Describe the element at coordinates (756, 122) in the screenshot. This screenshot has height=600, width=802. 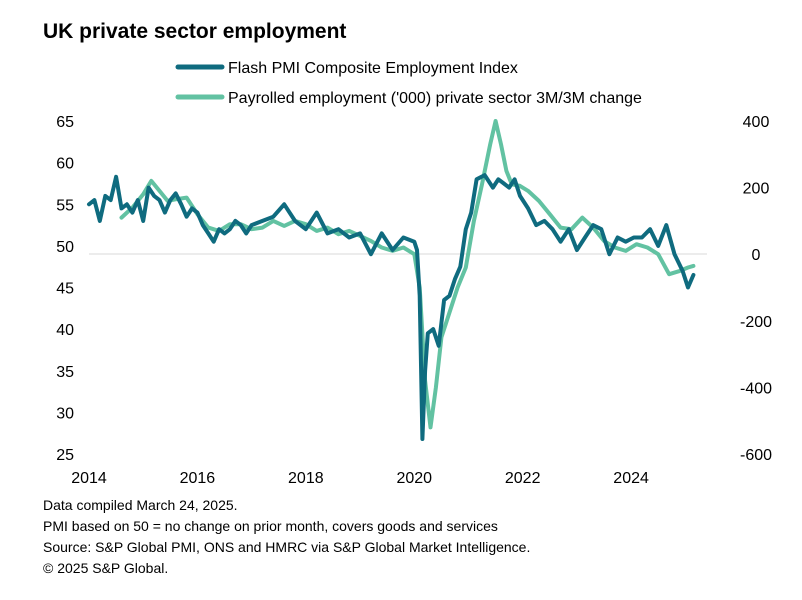
I see `right-tick-label: 400` at that location.